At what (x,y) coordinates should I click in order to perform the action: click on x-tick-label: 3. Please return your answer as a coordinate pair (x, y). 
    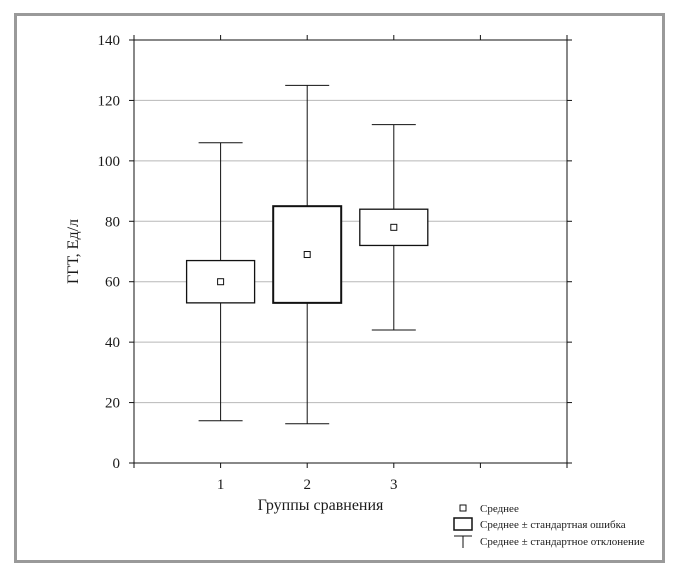
    Looking at the image, I should click on (394, 485).